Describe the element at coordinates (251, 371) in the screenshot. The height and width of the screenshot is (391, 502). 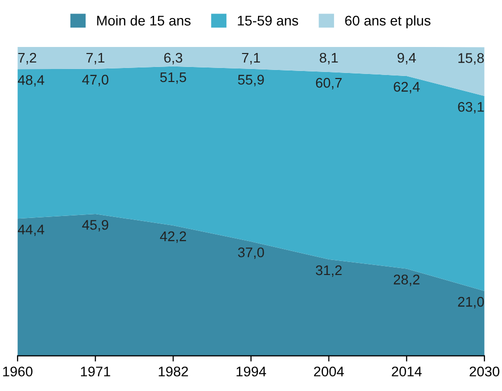
I see `x-tick-label: 1994` at that location.